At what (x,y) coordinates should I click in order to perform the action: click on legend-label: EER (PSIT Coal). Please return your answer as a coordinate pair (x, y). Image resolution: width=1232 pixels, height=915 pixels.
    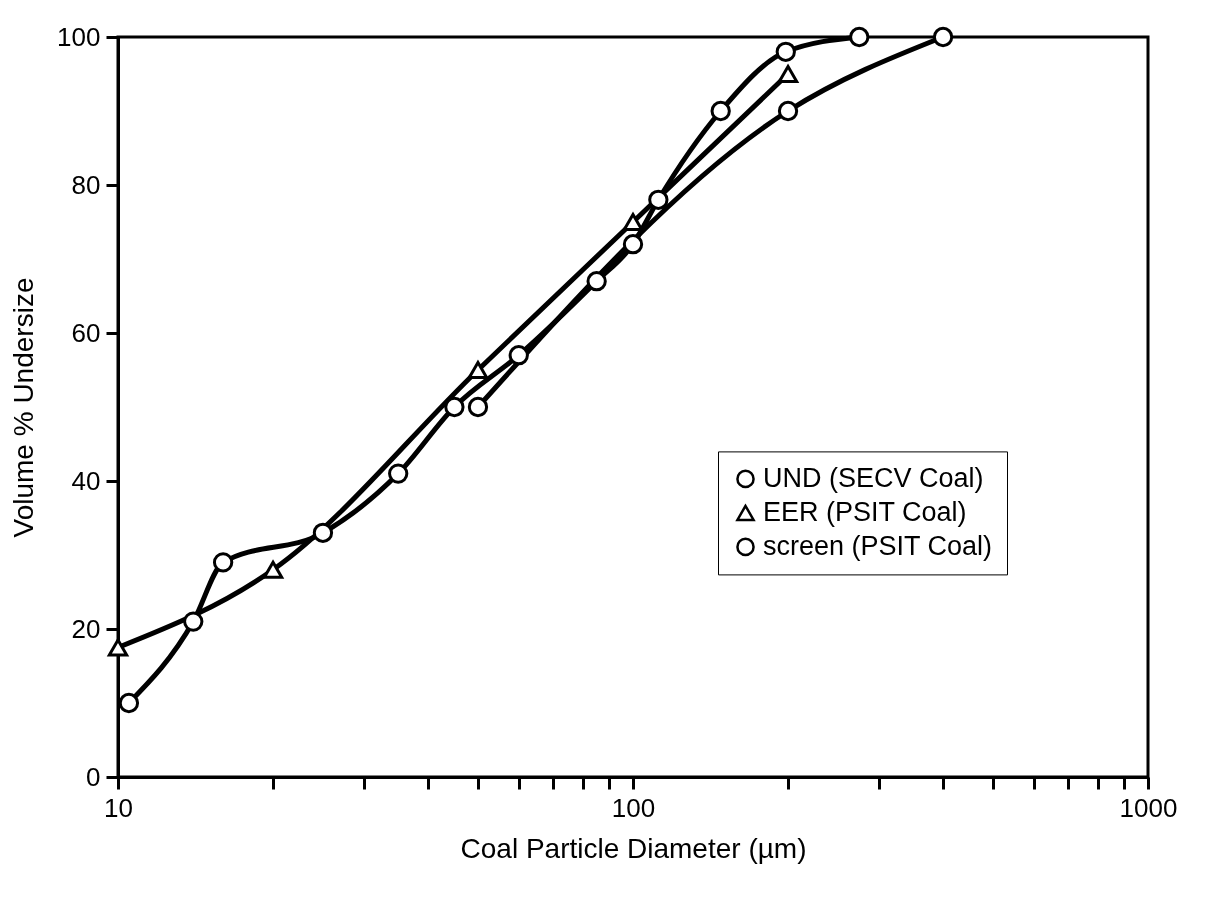
    Looking at the image, I should click on (865, 511).